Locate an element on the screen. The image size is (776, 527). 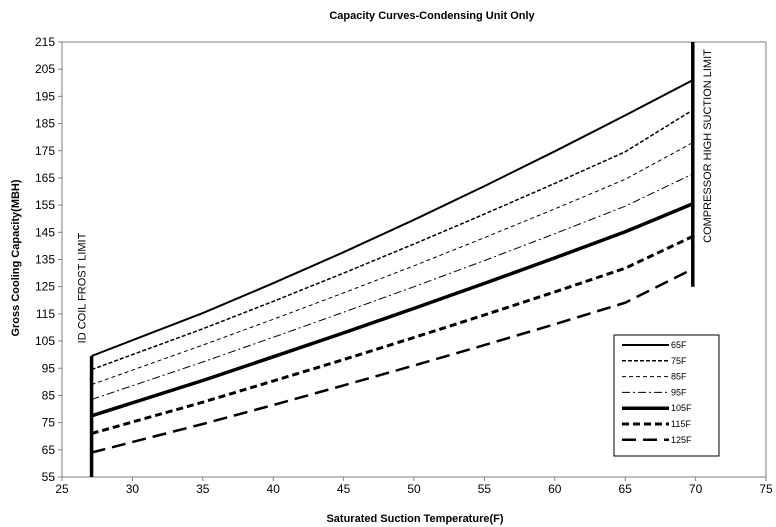
x-tick-label: 60 is located at coordinates (555, 489).